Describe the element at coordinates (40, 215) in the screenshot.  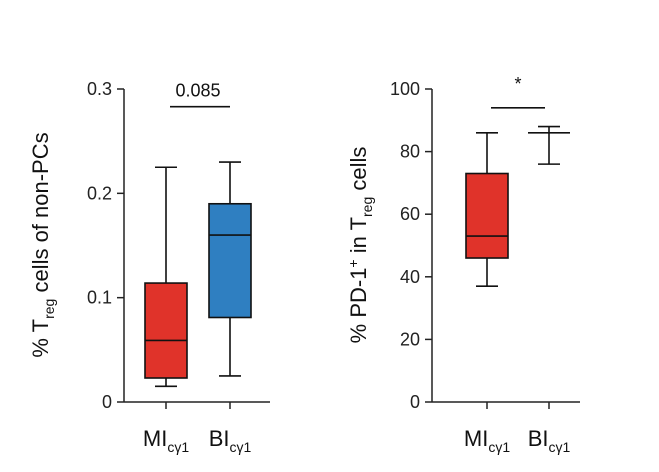
I see `y-axis-label-part: cells of non-PCs` at that location.